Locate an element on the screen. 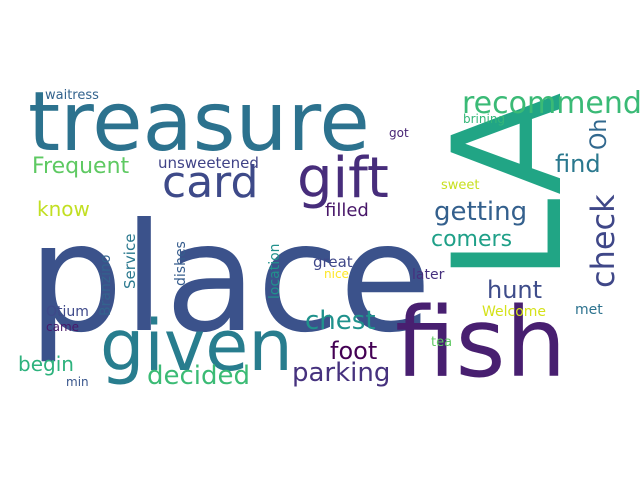 The height and width of the screenshot is (480, 640). cloud-word-filled: filled is located at coordinates (347, 210).